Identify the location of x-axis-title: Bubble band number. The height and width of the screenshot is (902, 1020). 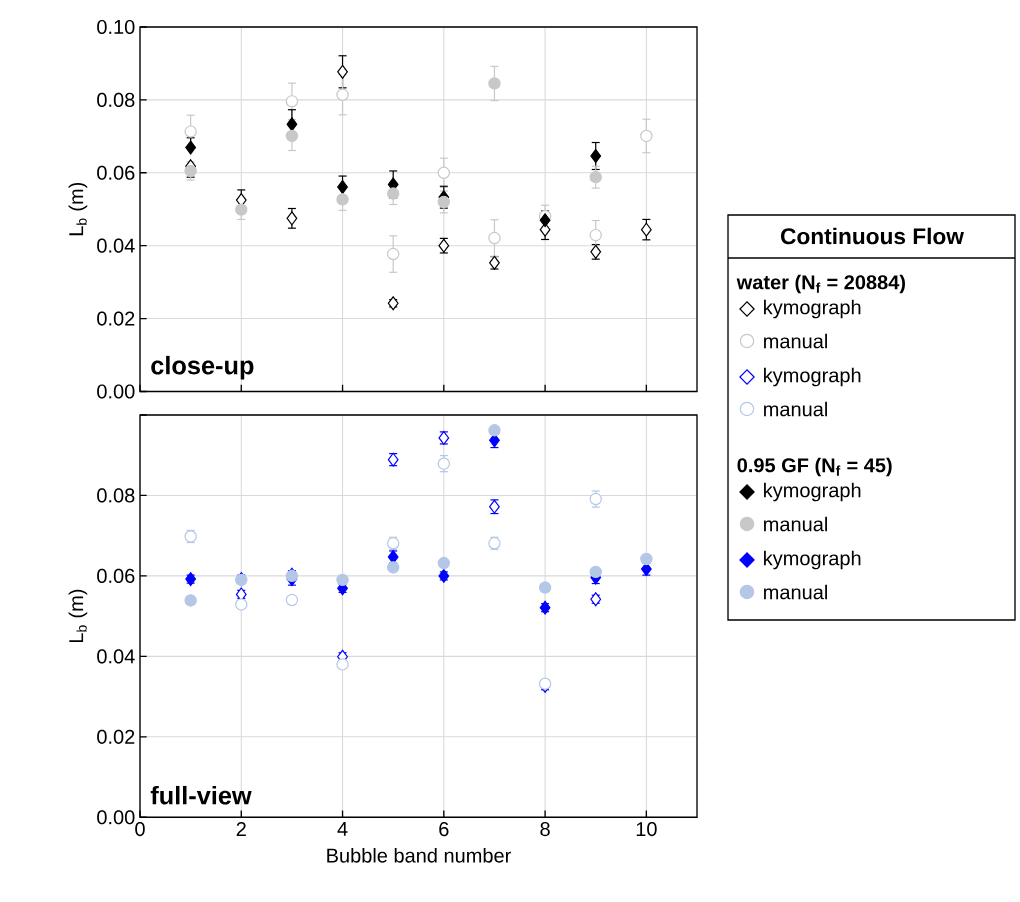
(419, 855).